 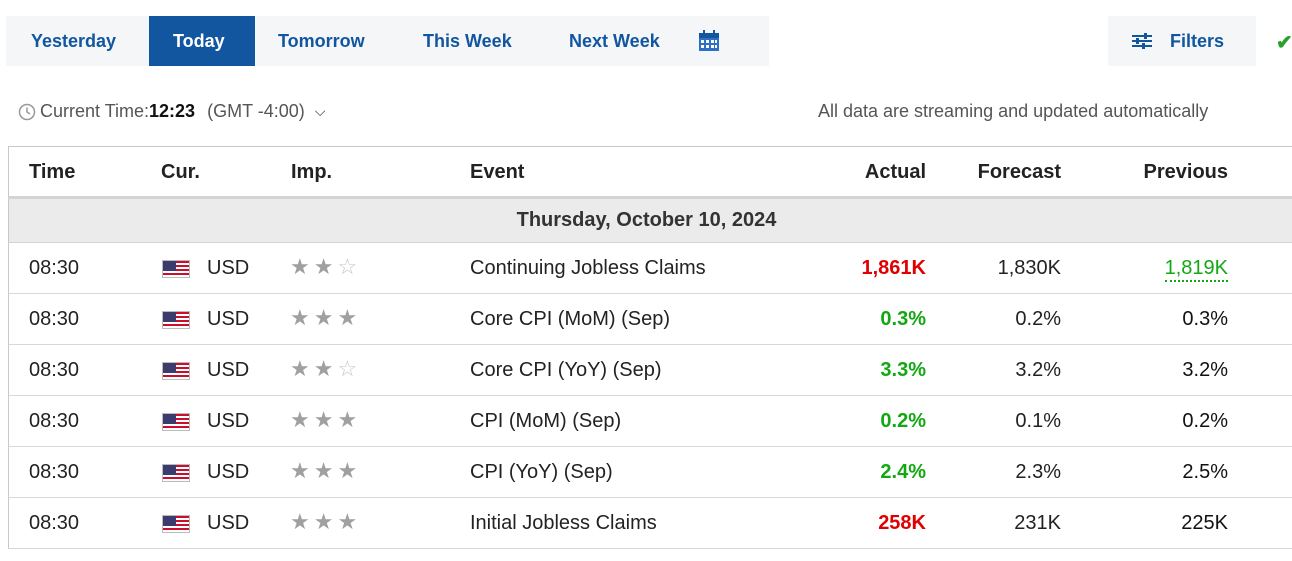 What do you see at coordinates (730, 41) in the screenshot?
I see `calendar-picker-button` at bounding box center [730, 41].